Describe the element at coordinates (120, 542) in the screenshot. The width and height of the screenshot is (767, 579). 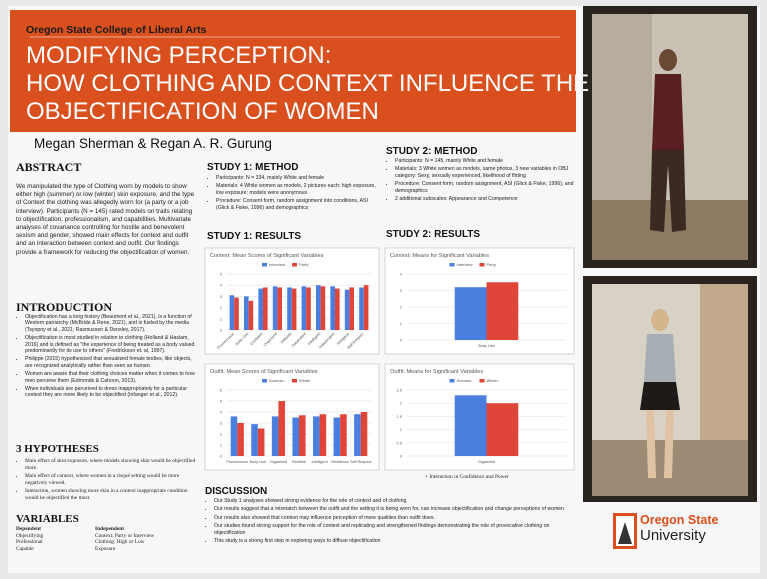
I see `list-item: Clothing: High or Low` at that location.